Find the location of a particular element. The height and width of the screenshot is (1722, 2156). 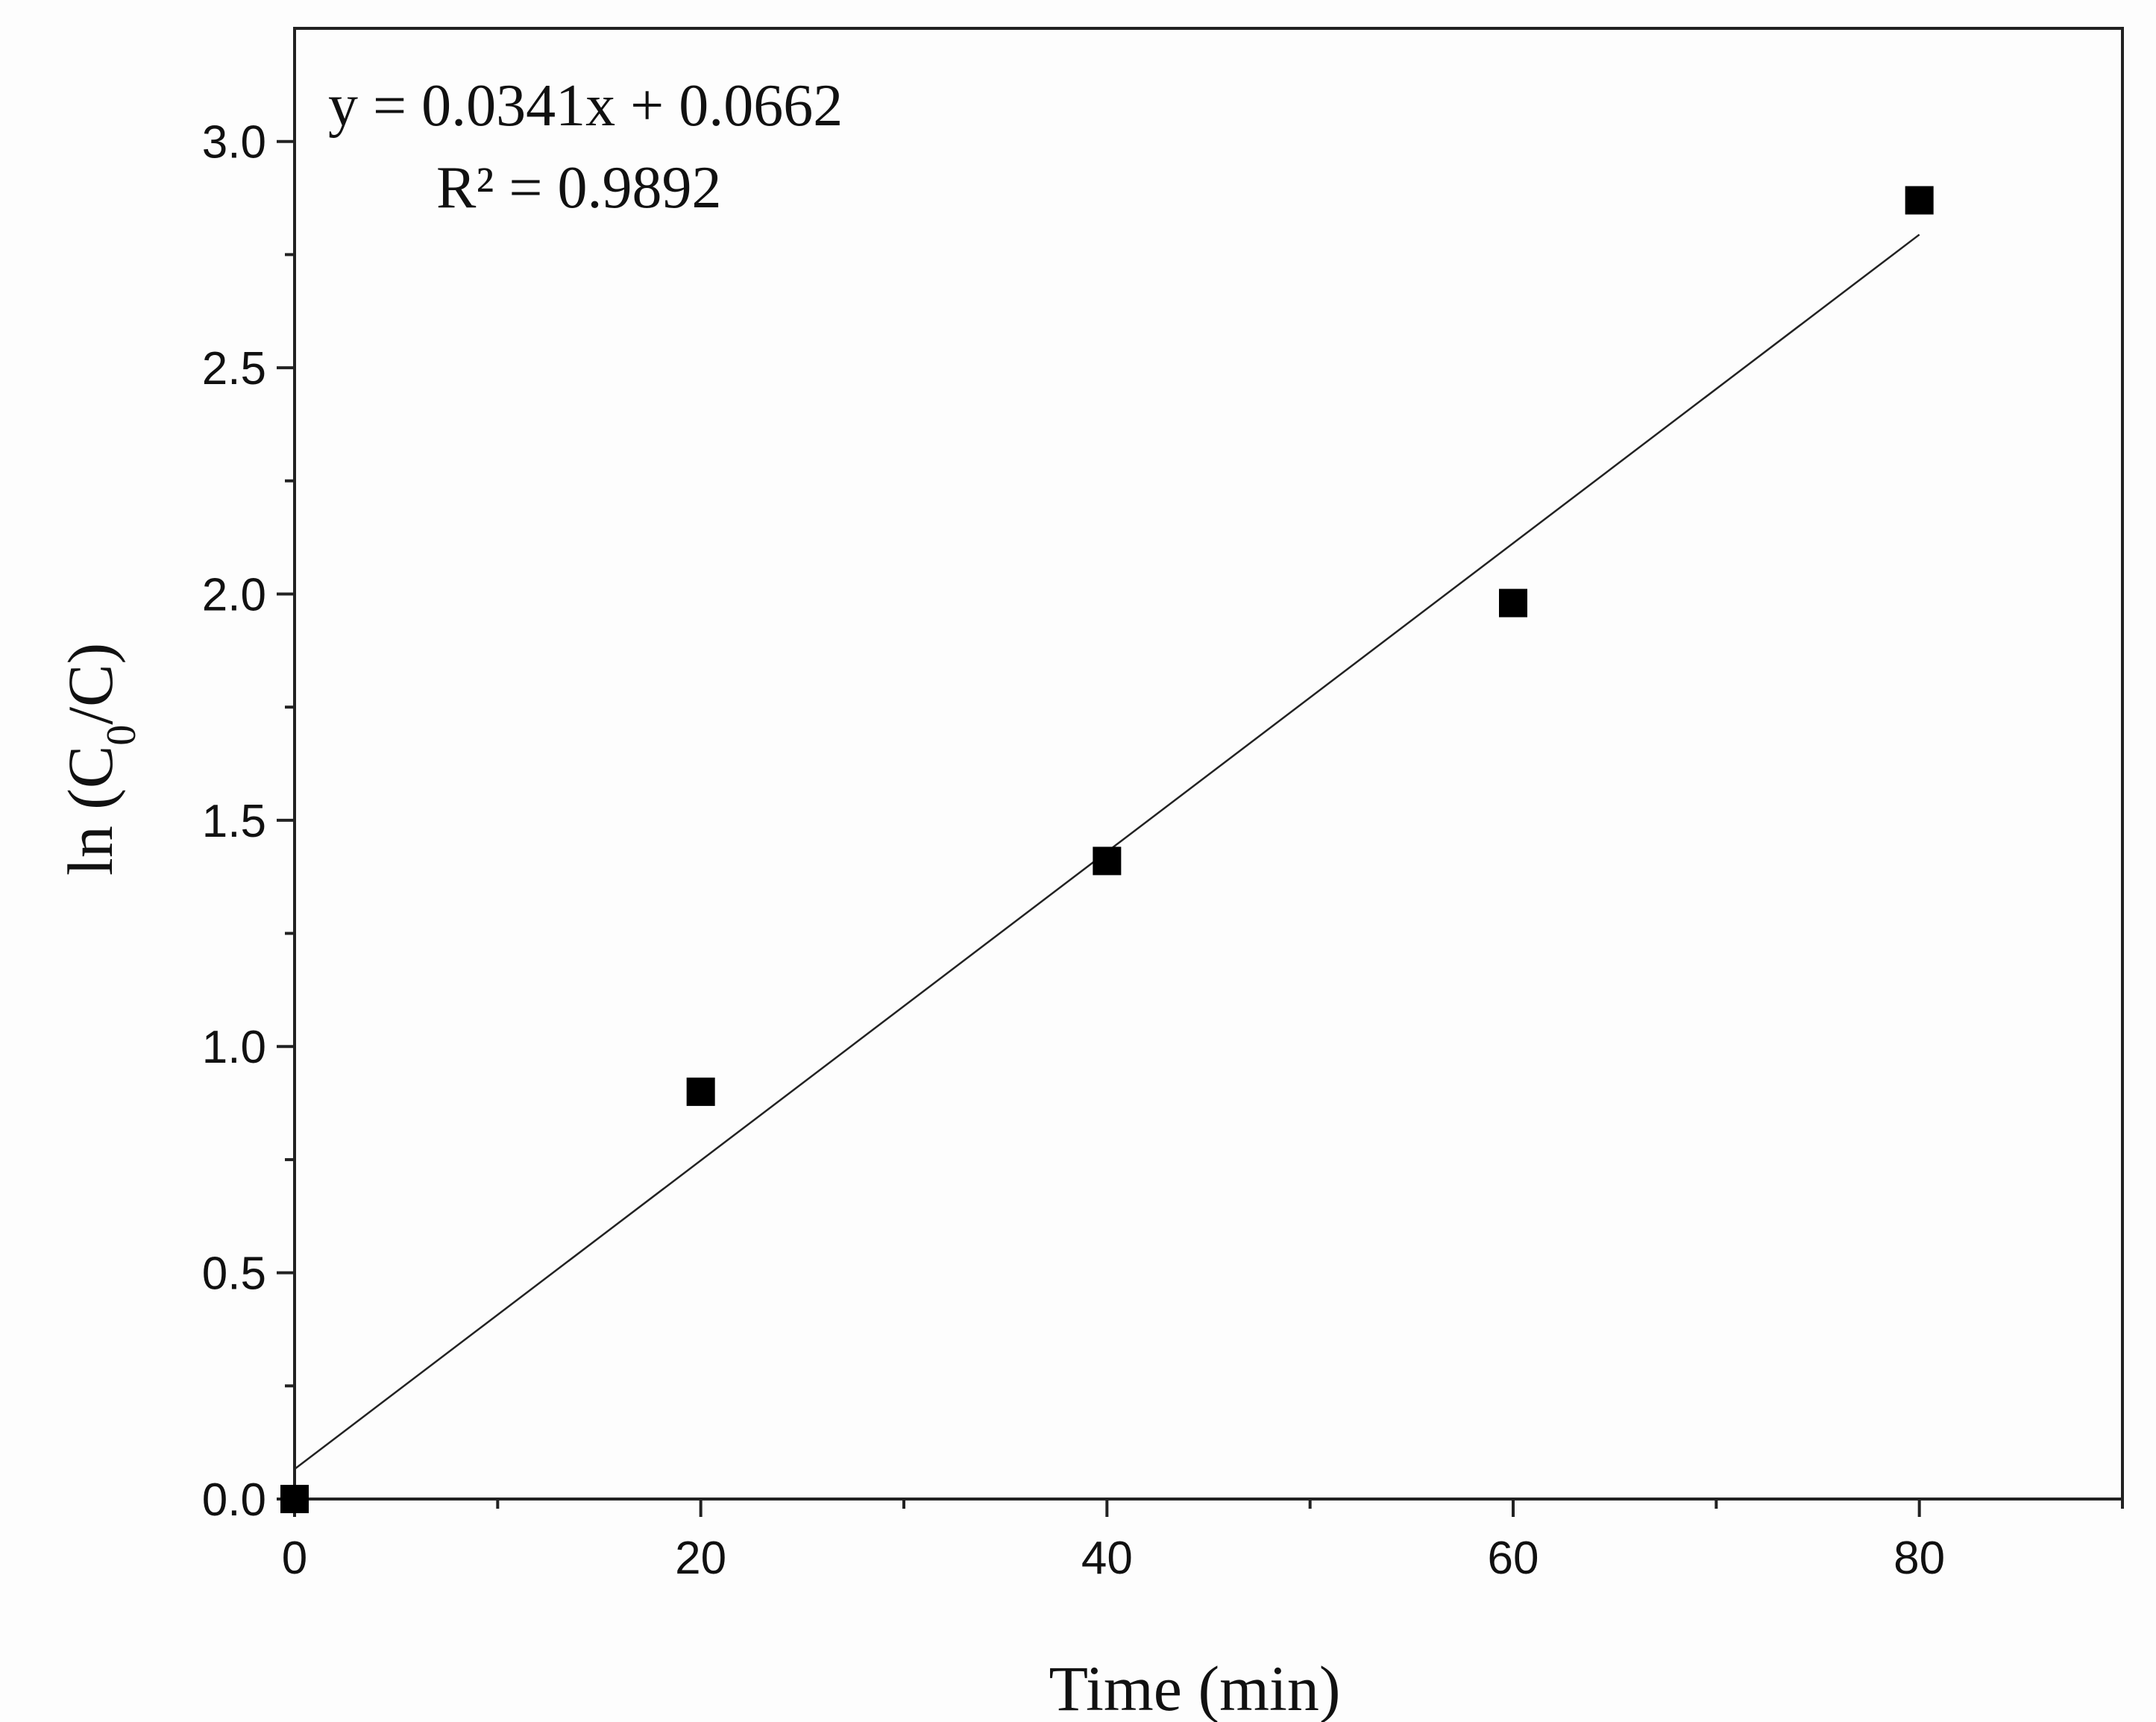

y-tick-label: 1.5 is located at coordinates (234, 822).